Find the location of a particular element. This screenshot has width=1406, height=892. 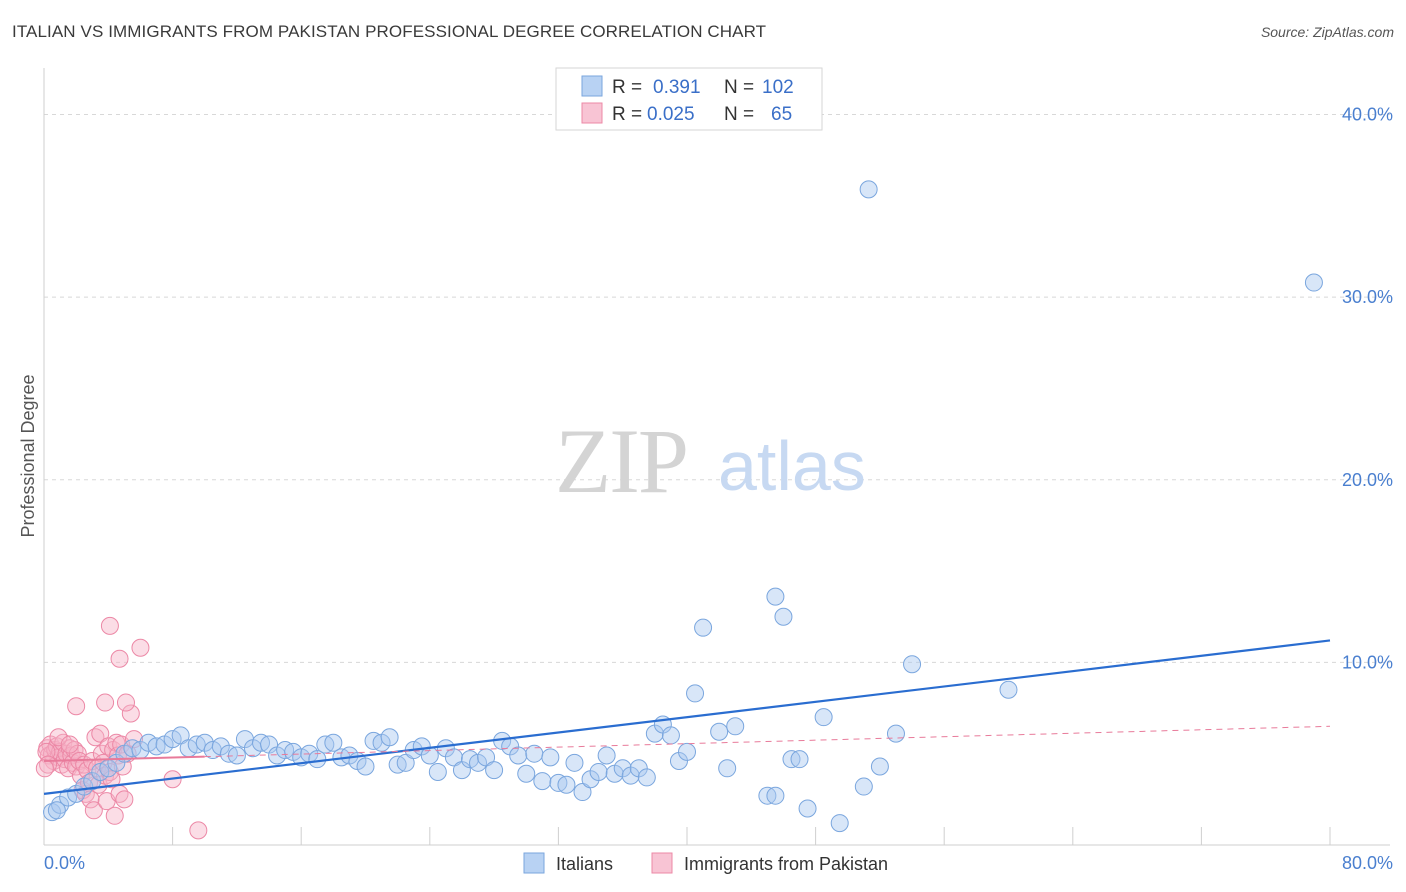

legend-n-label-2: N = is located at coordinates (739, 114).